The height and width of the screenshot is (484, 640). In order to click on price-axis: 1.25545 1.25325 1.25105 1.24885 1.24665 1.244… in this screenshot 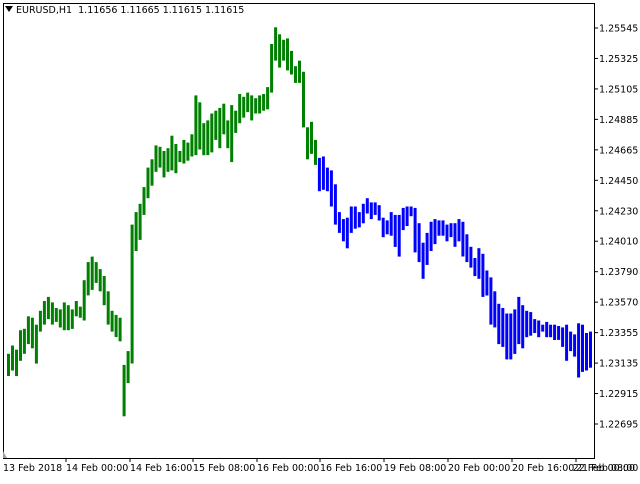, I will do `click(616, 227)`.